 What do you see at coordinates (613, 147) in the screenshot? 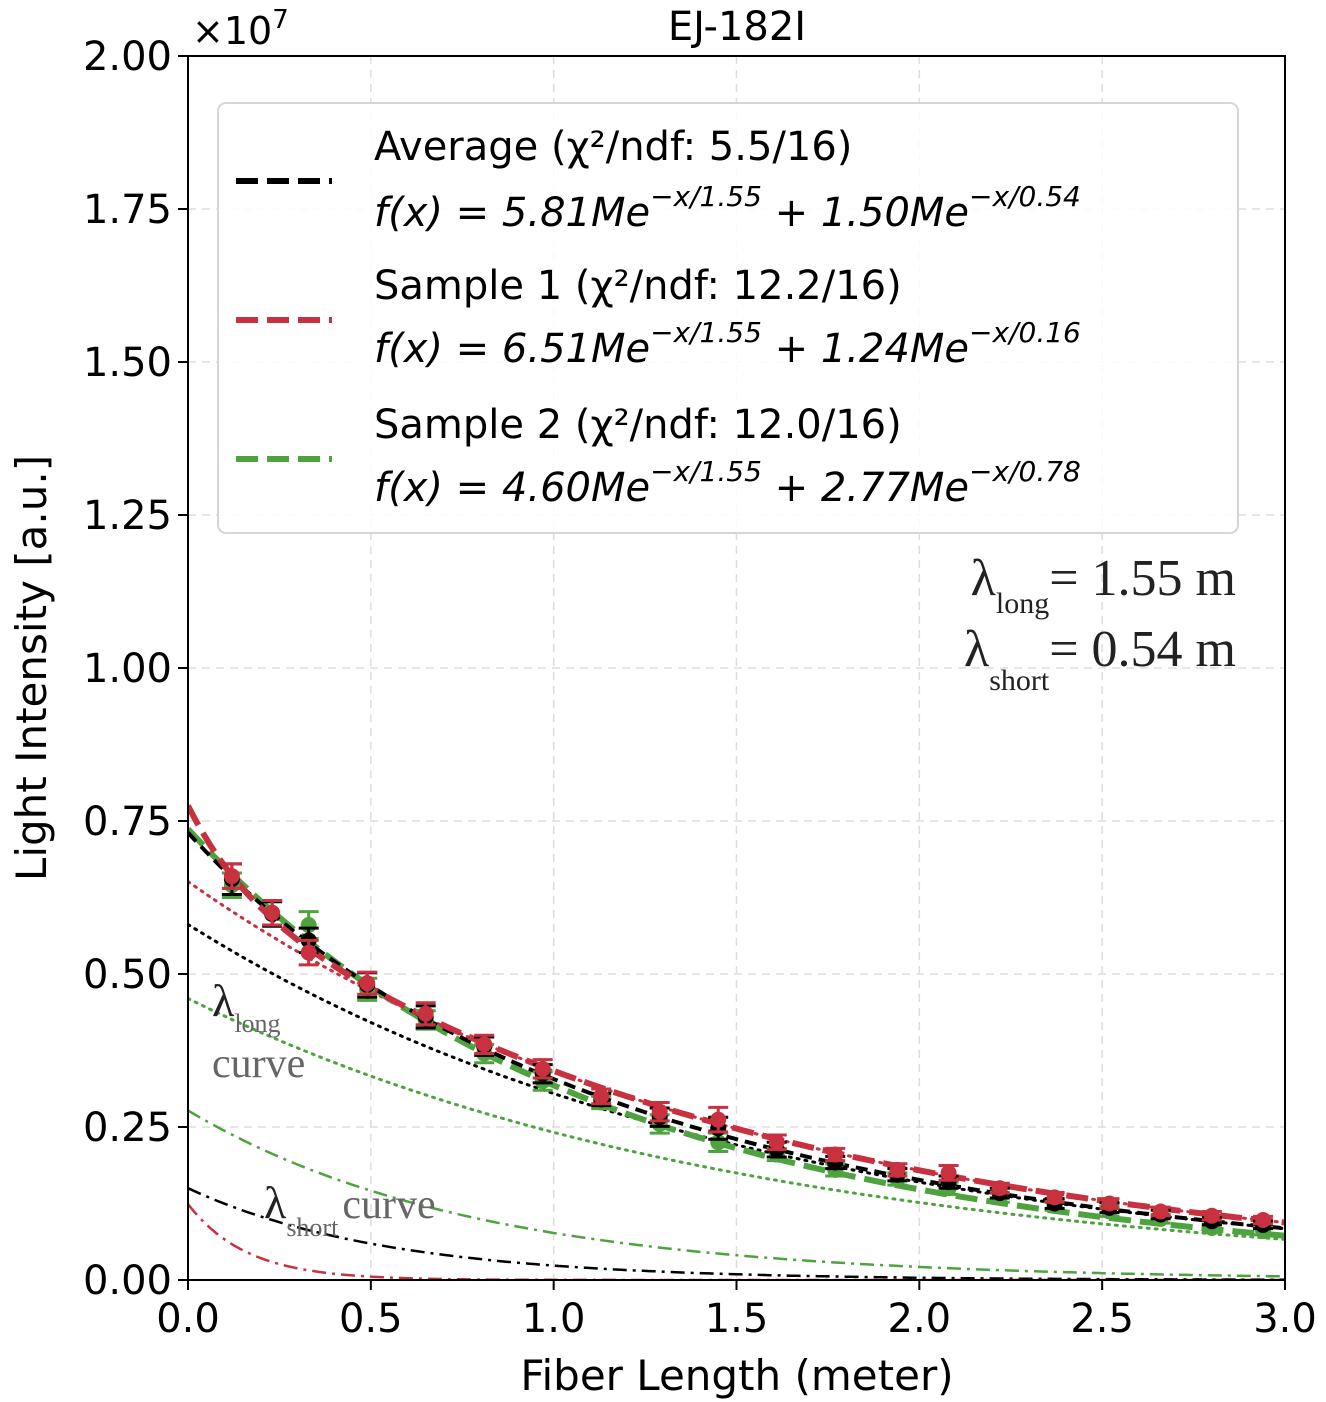
I see `legend-label-average: Average (χ²/ndf: 5.5/16)` at bounding box center [613, 147].